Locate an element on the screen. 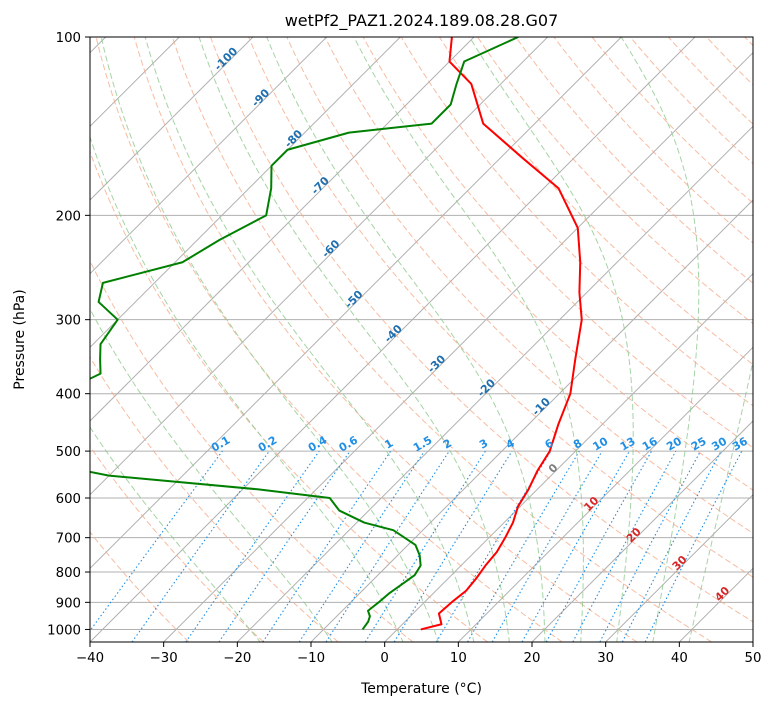  isotherm-label: -40 is located at coordinates (393, 333).